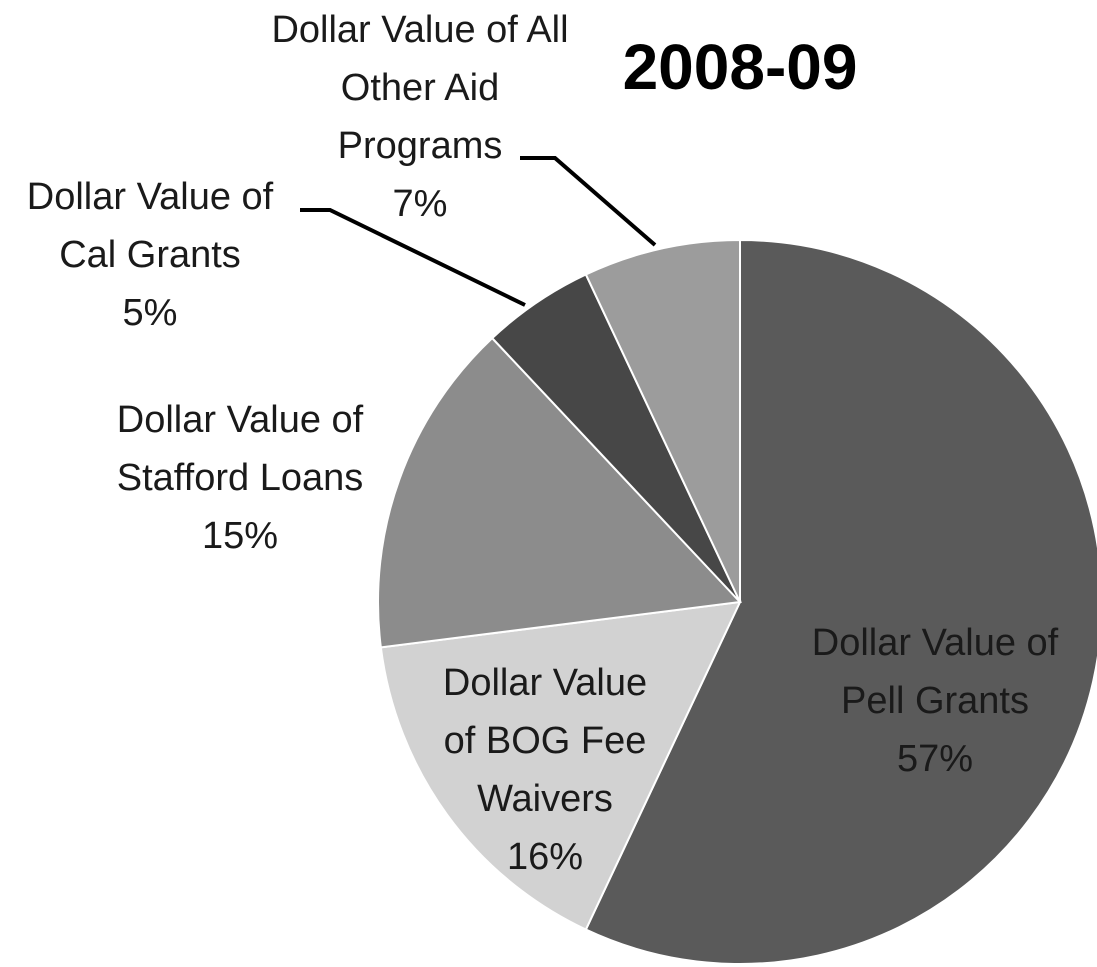 Image resolution: width=1097 pixels, height=967 pixels. Describe the element at coordinates (240, 536) in the screenshot. I see `value-label: 15%` at that location.